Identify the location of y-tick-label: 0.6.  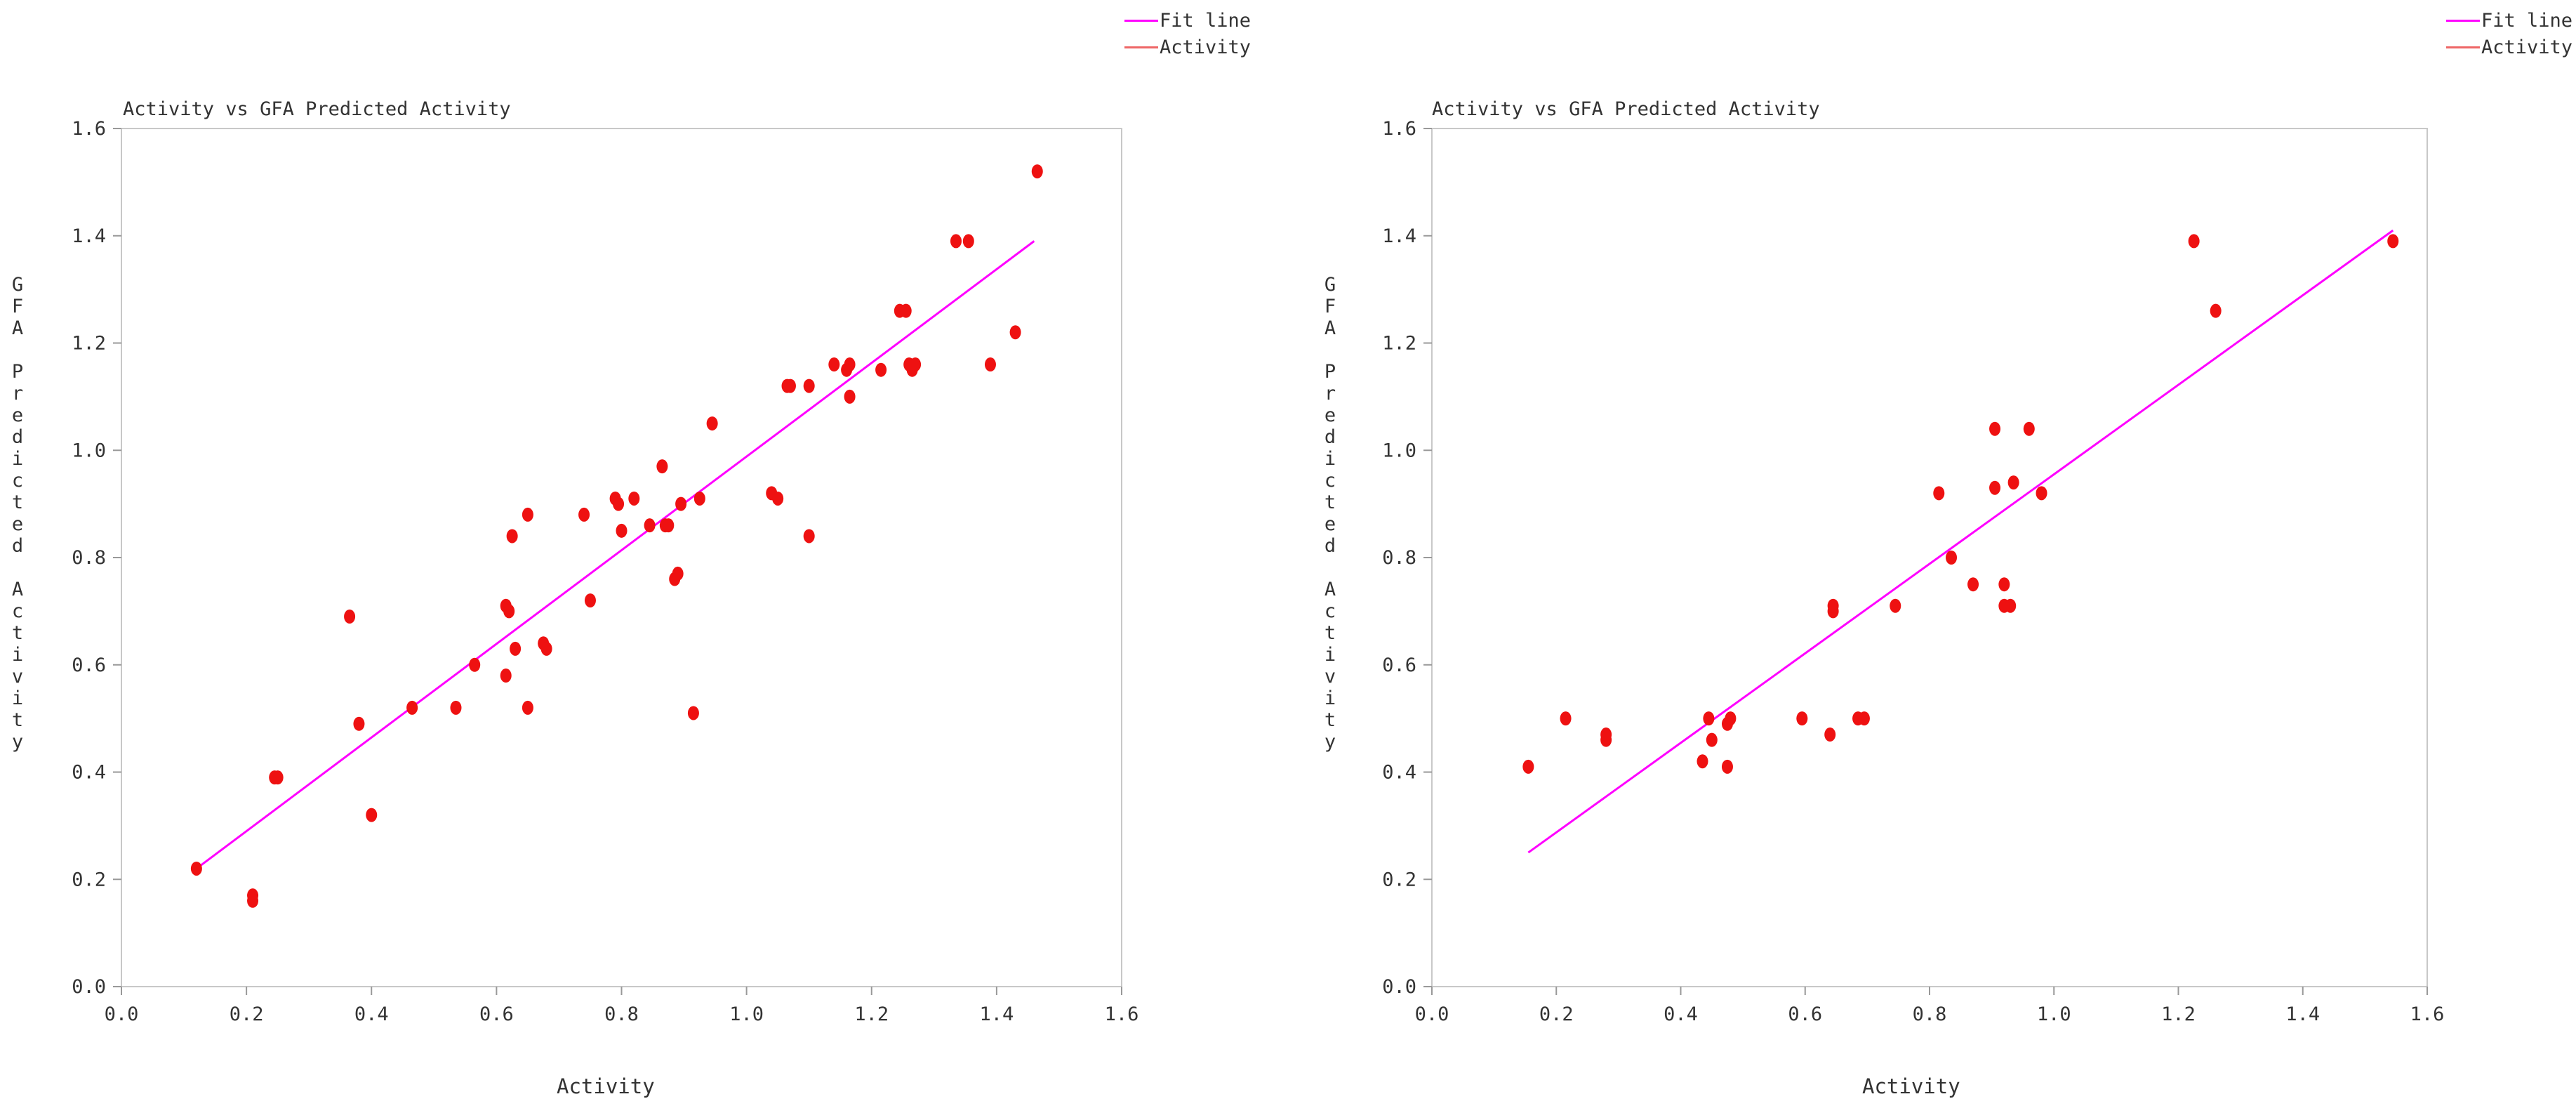
(1399, 665).